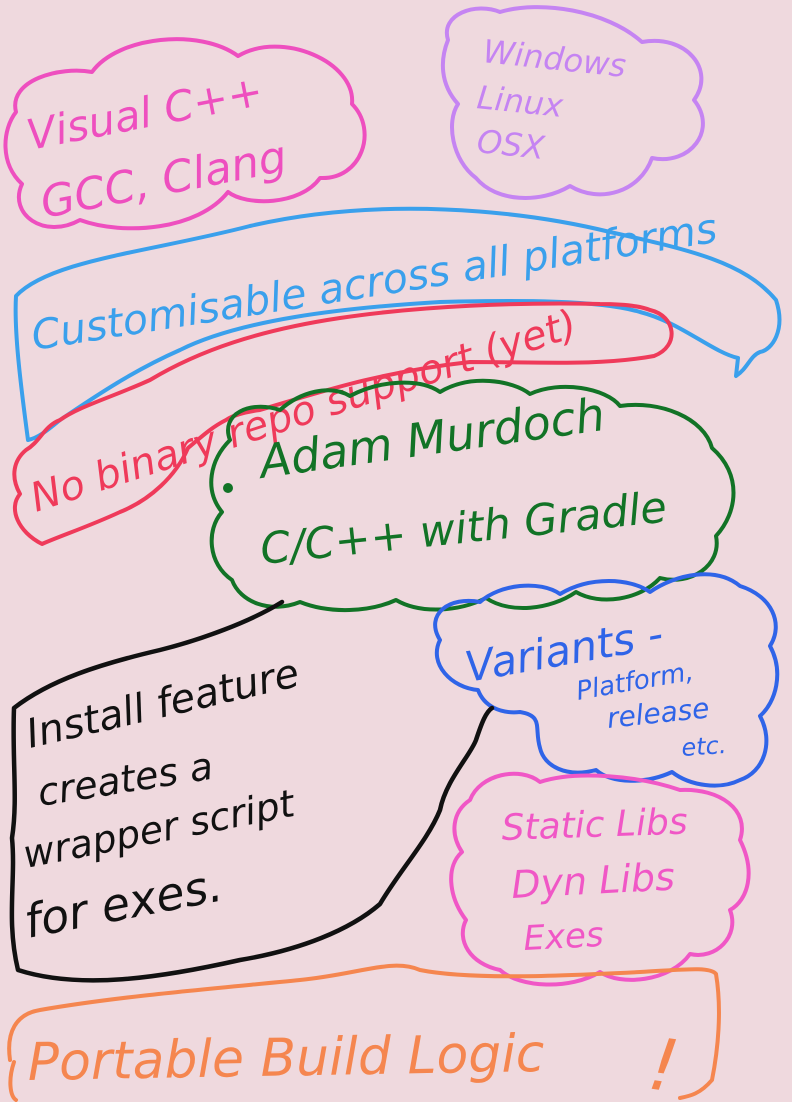  I want to click on adam-murdoch-line2: C/C++ with Gradle, so click(463, 529).